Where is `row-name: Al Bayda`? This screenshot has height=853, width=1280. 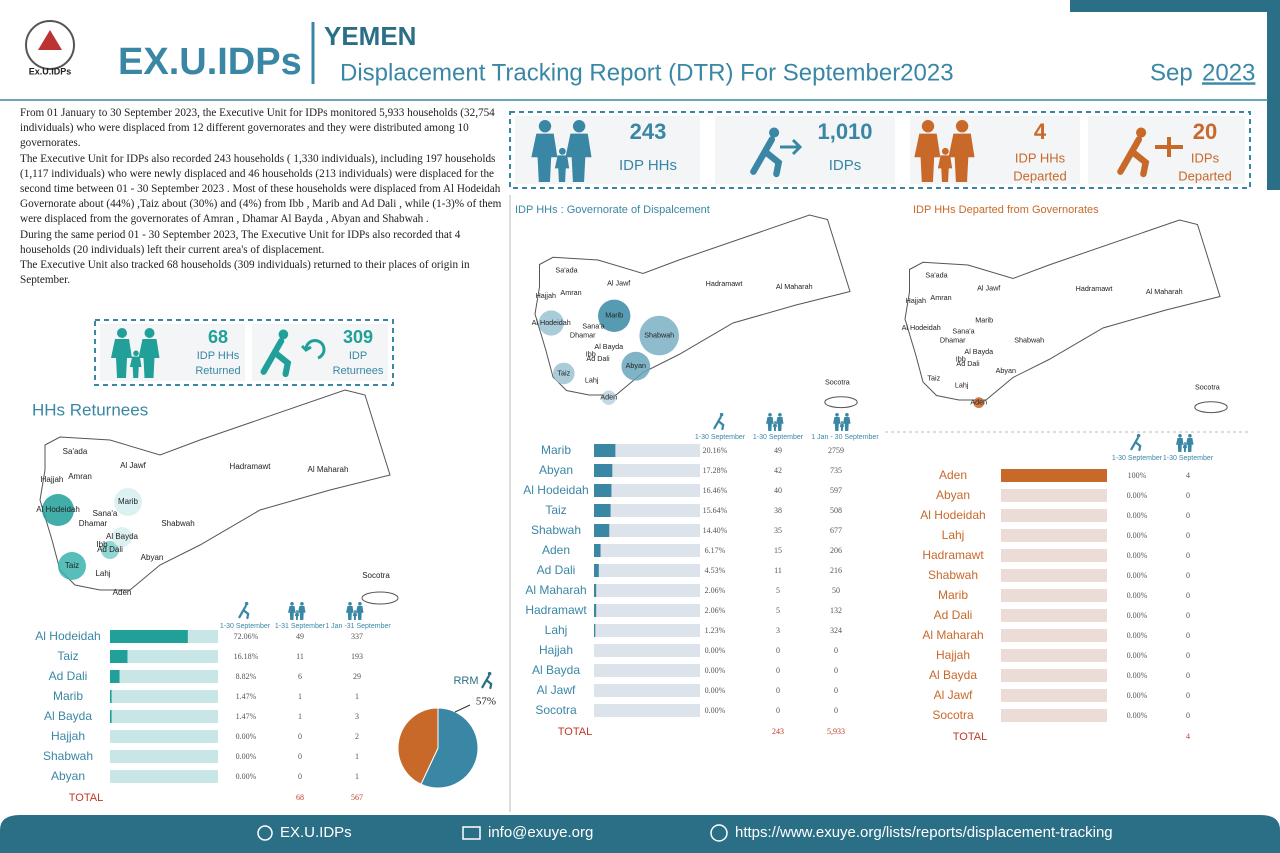 row-name: Al Bayda is located at coordinates (953, 675).